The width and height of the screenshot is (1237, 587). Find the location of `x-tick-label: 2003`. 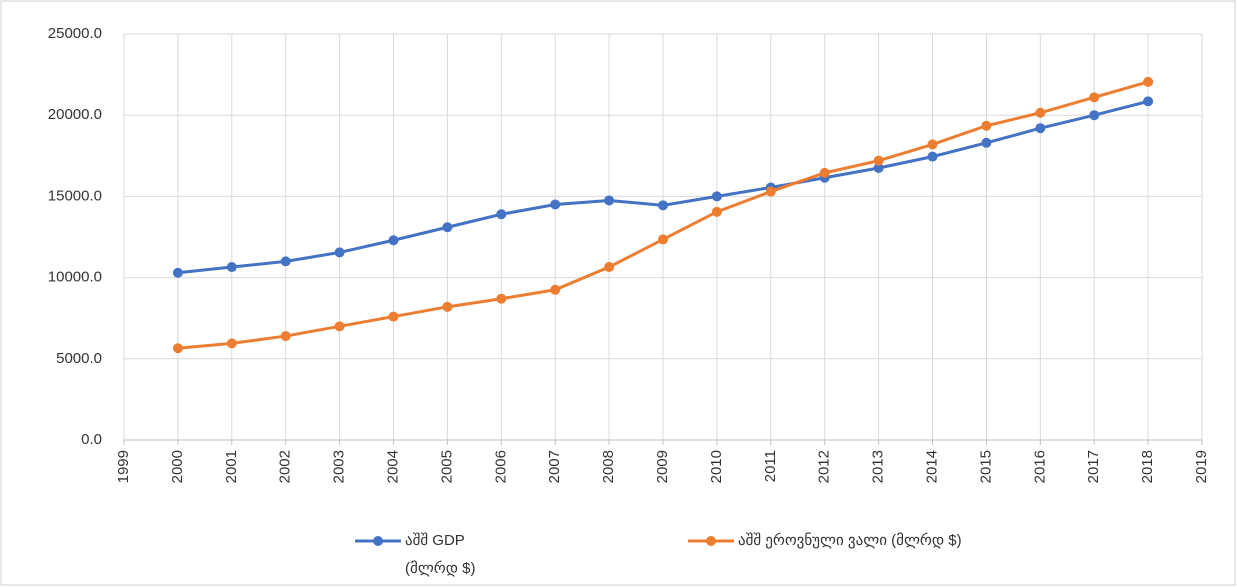

x-tick-label: 2003 is located at coordinates (339, 466).